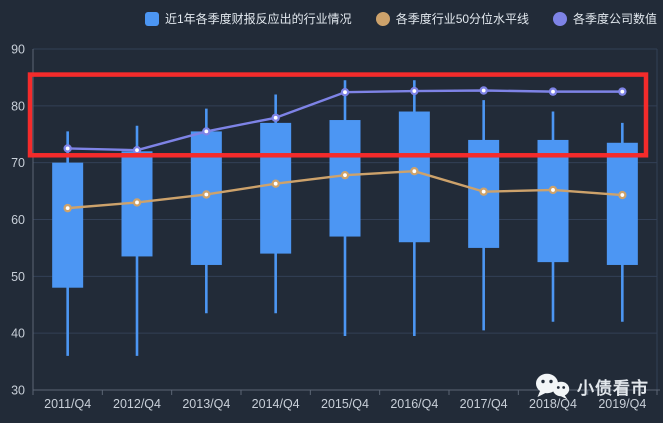  I want to click on chart-legend: 近1年各季度财报反应出的行业情况 各季度行业50分位水平线 各季度公司数值, so click(401, 19).